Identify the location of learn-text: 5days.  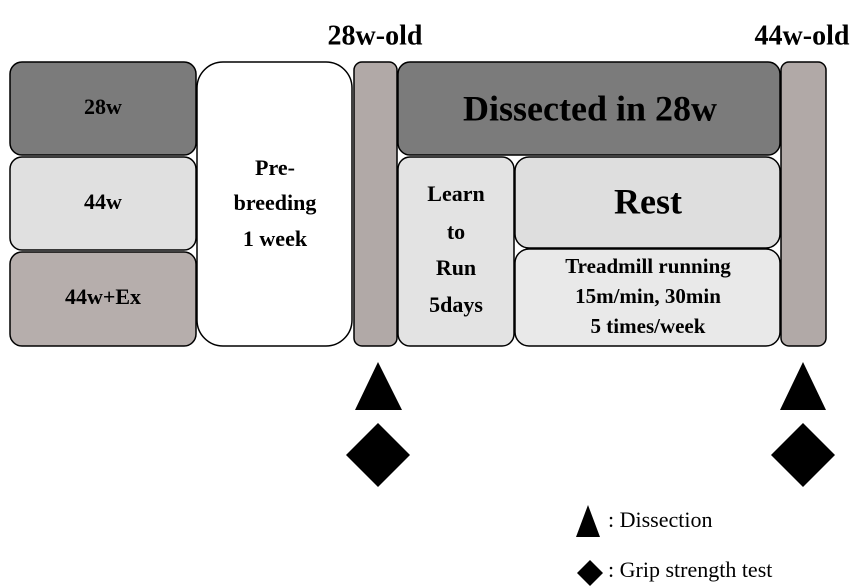
(456, 304).